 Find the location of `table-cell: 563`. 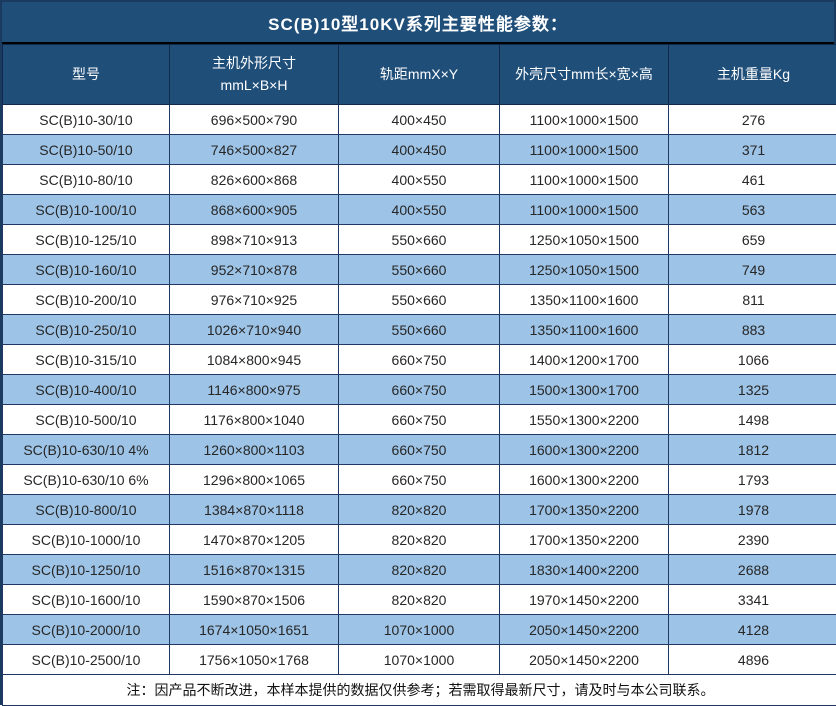

table-cell: 563 is located at coordinates (752, 210).